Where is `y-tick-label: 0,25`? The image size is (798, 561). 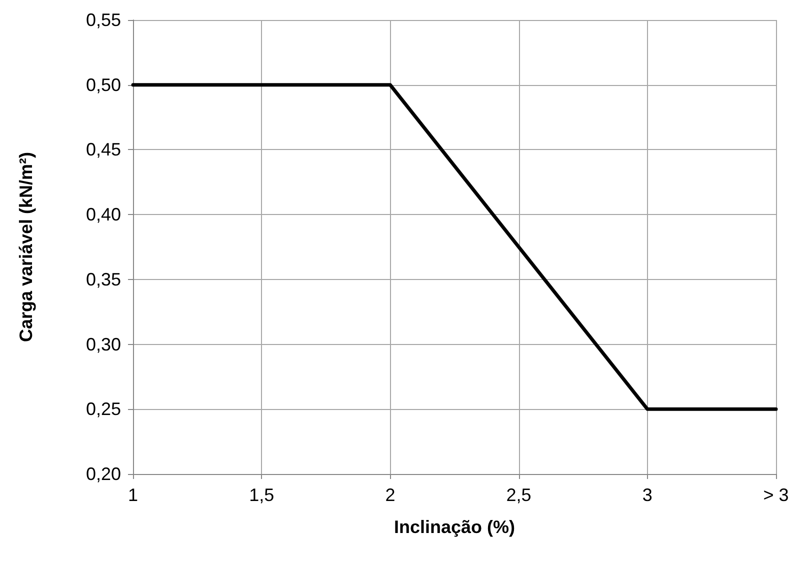 y-tick-label: 0,25 is located at coordinates (103, 409).